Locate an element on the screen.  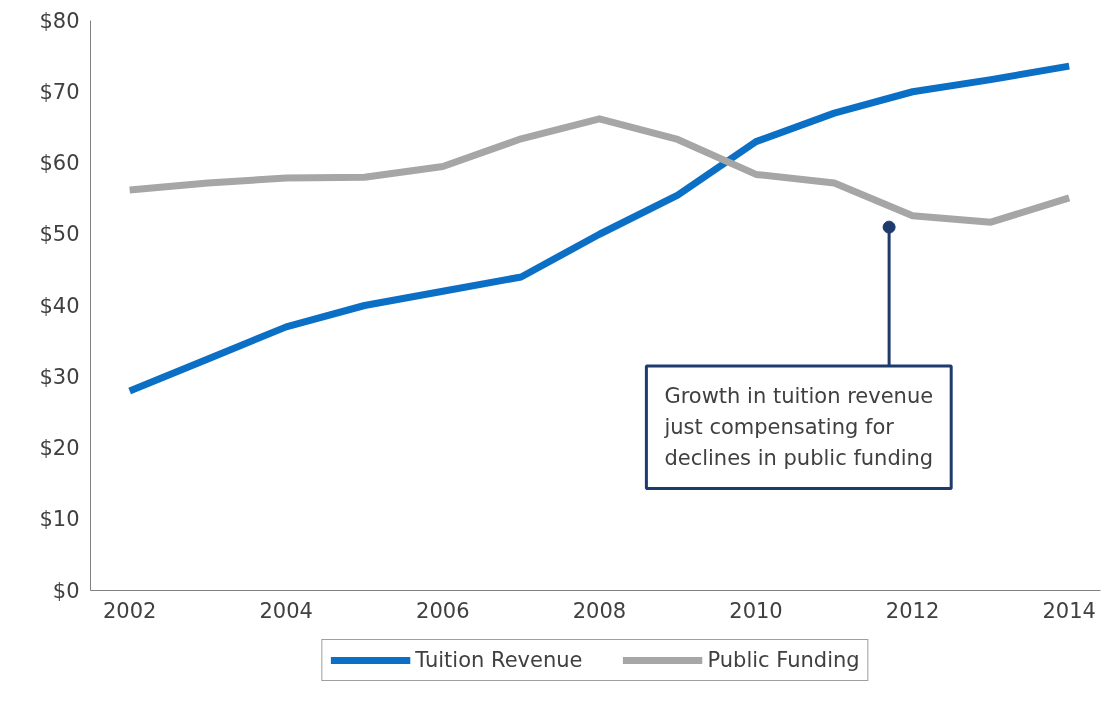
y-tick-label: $0 is located at coordinates (66, 590).